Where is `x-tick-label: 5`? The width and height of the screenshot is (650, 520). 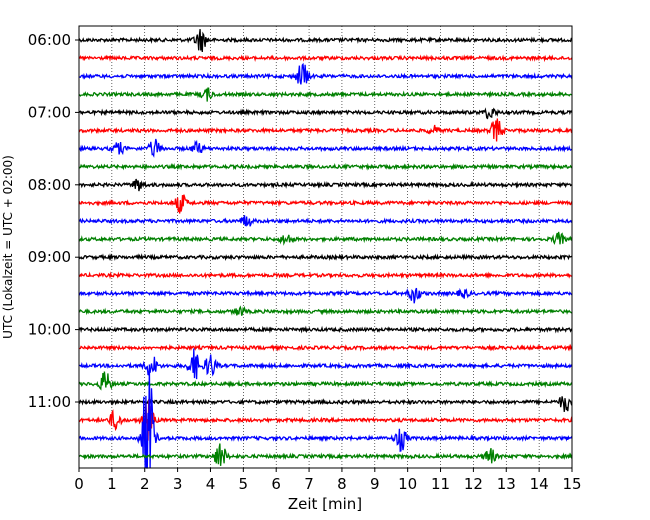
x-tick-label: 5 is located at coordinates (244, 484).